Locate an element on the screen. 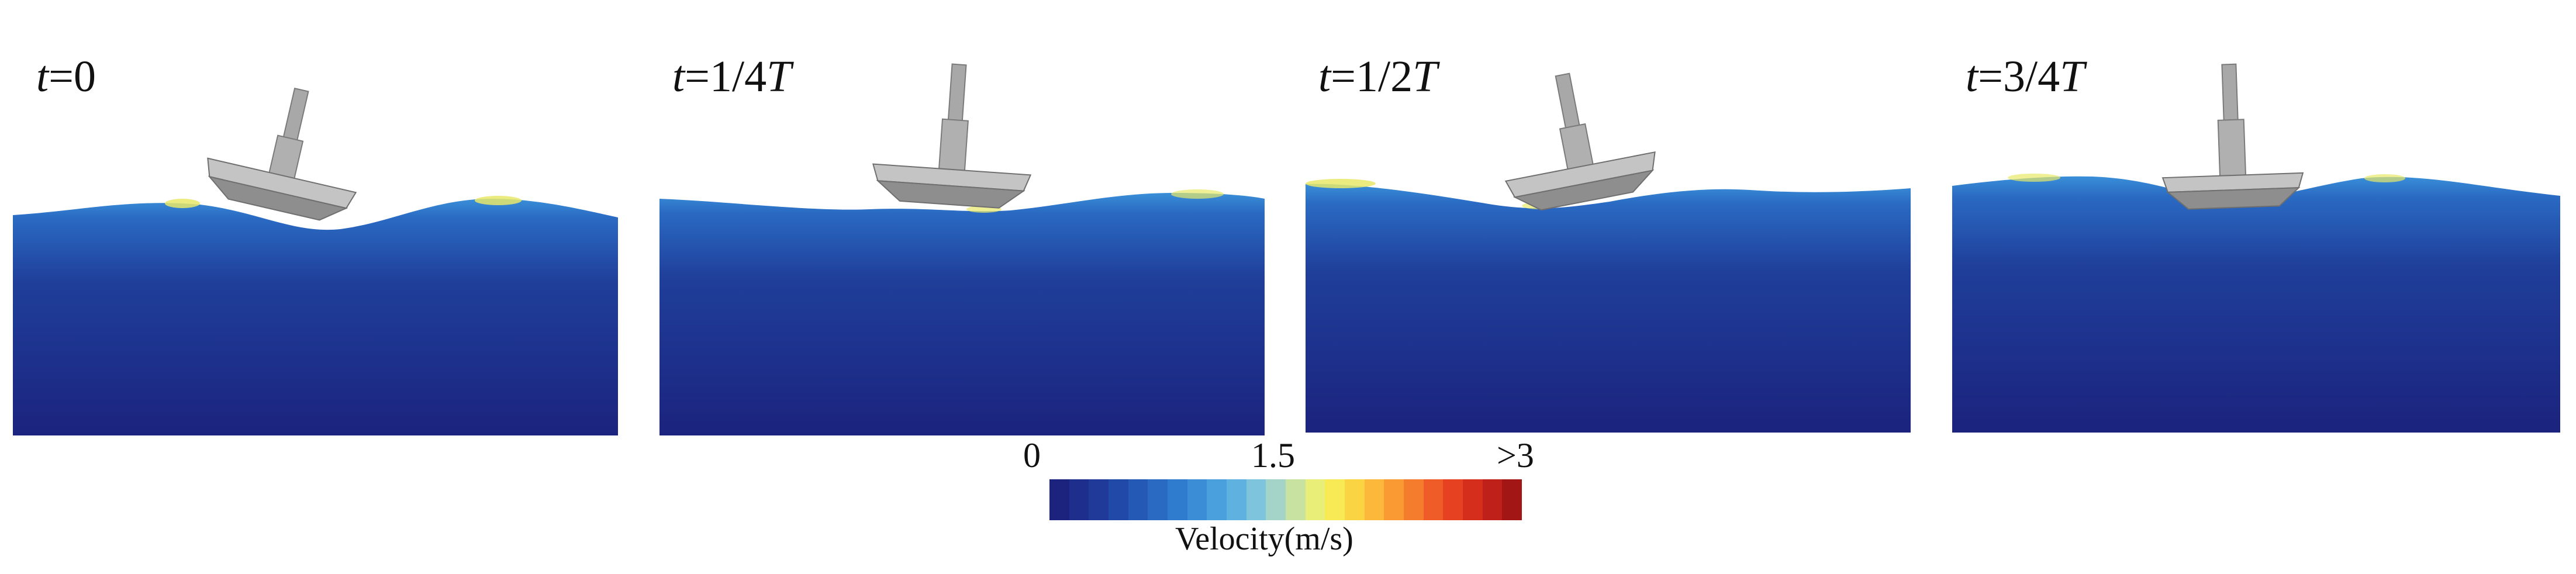  velocity-colorbar is located at coordinates (1285, 499).